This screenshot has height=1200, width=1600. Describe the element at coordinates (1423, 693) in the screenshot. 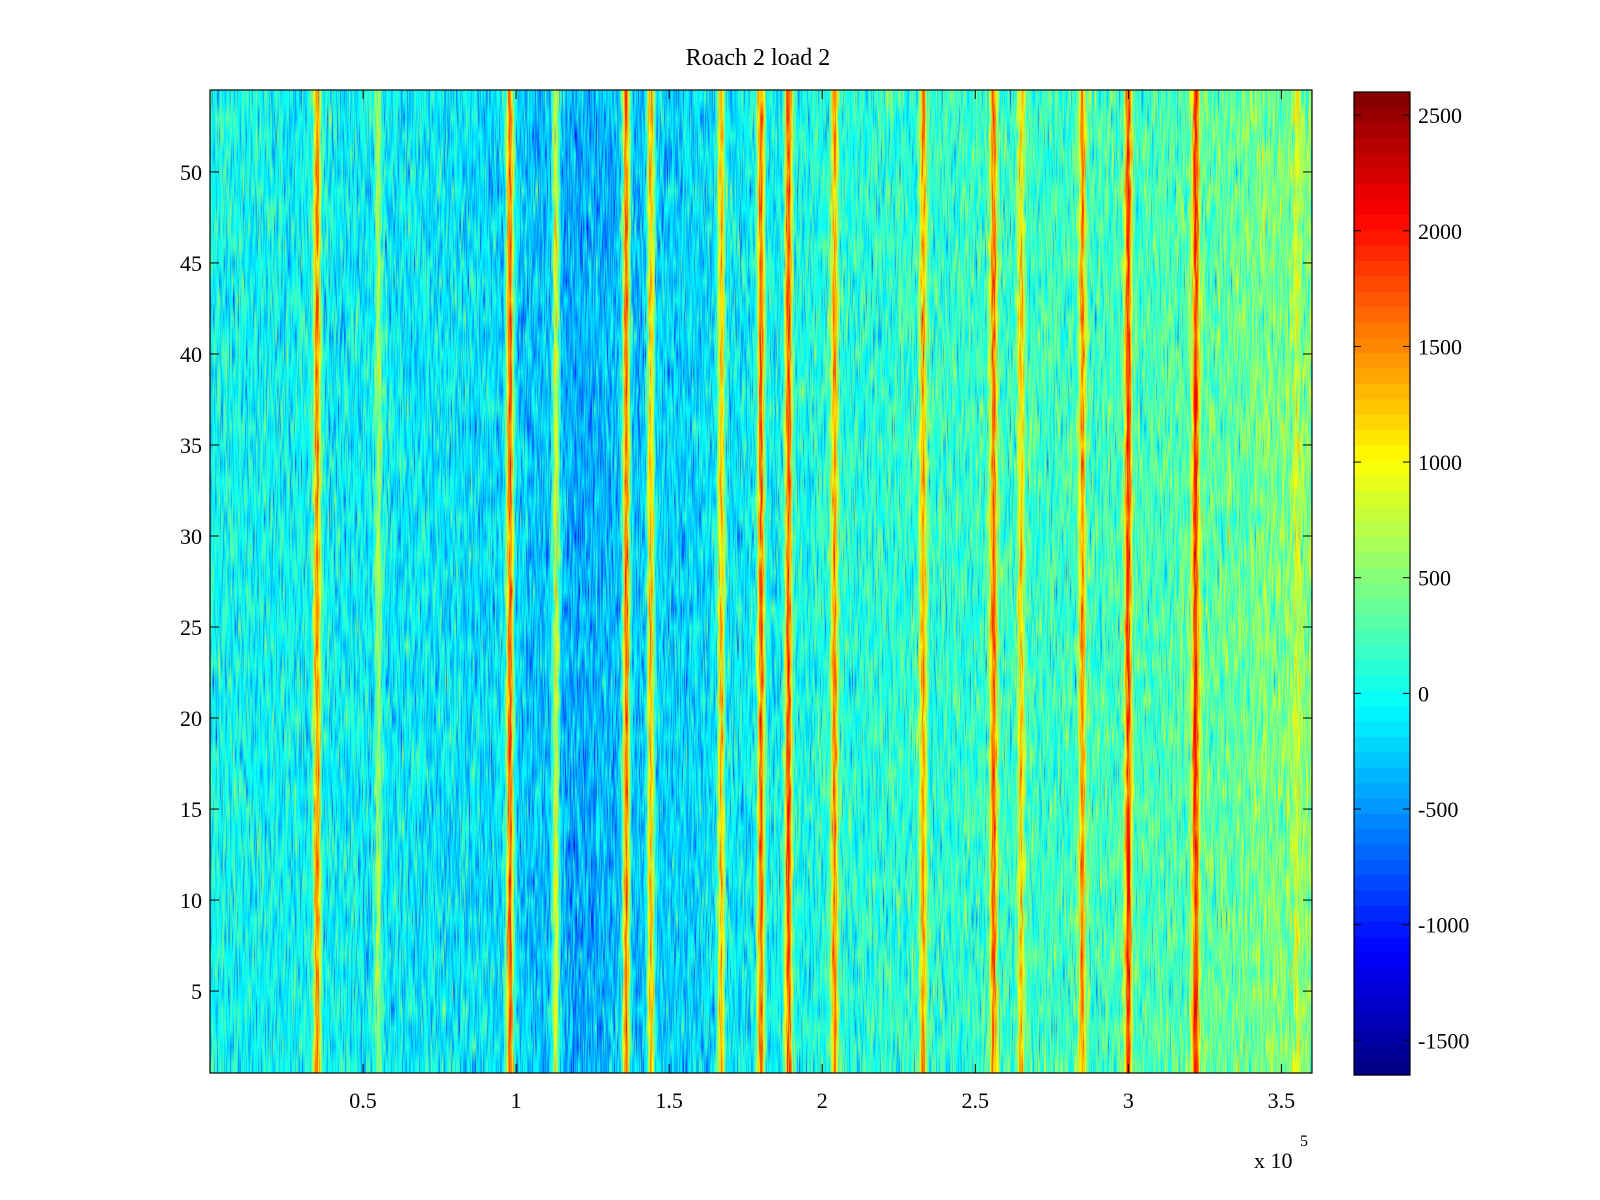

I see `colorbar-tick-label: 0` at that location.